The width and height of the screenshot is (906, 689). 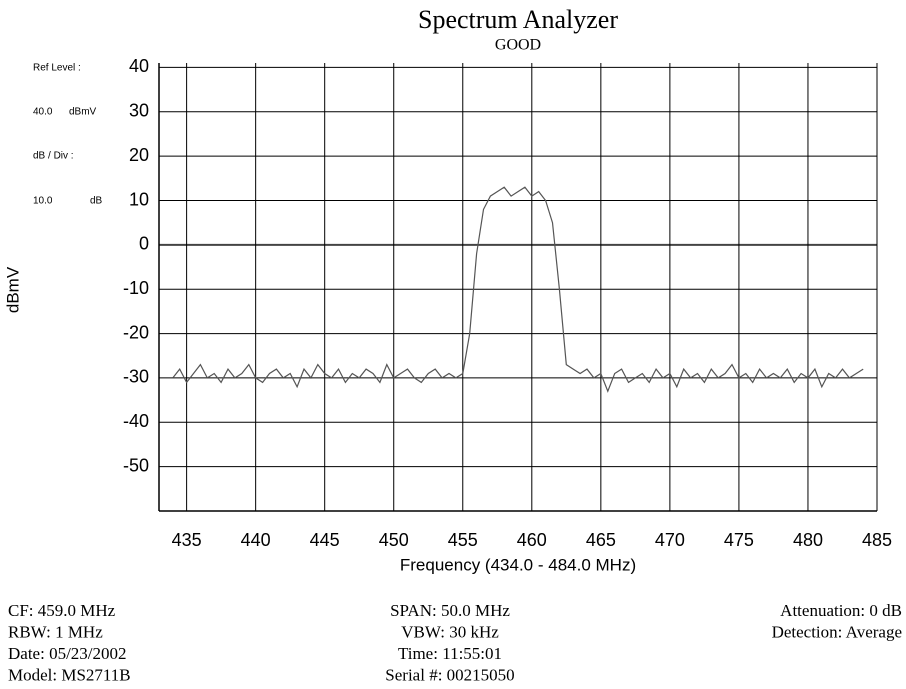 I want to click on footer-text: SPAN: 50.0 MHz, so click(x=450, y=610).